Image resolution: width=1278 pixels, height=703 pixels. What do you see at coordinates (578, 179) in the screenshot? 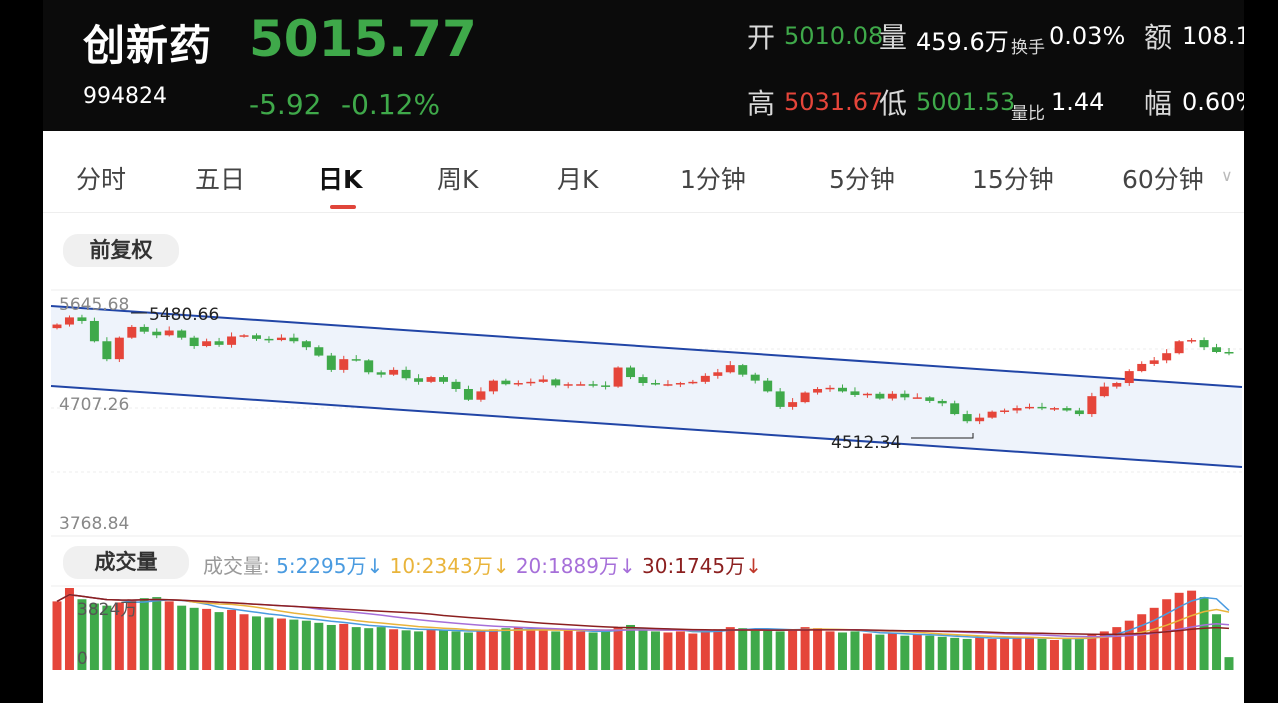
I see `tab-monthly-k: 月K` at bounding box center [578, 179].